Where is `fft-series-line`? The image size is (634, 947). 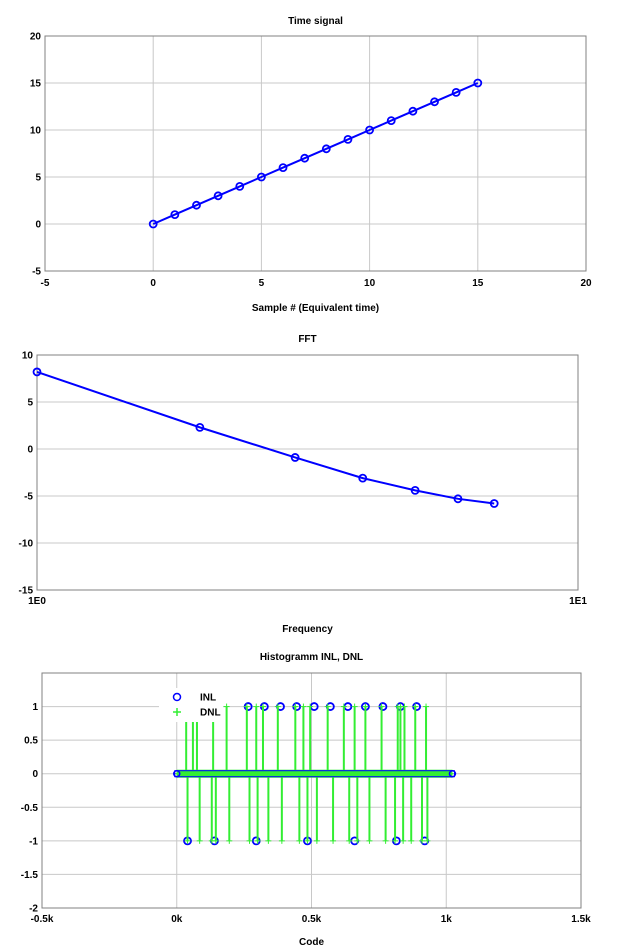 fft-series-line is located at coordinates (265, 437).